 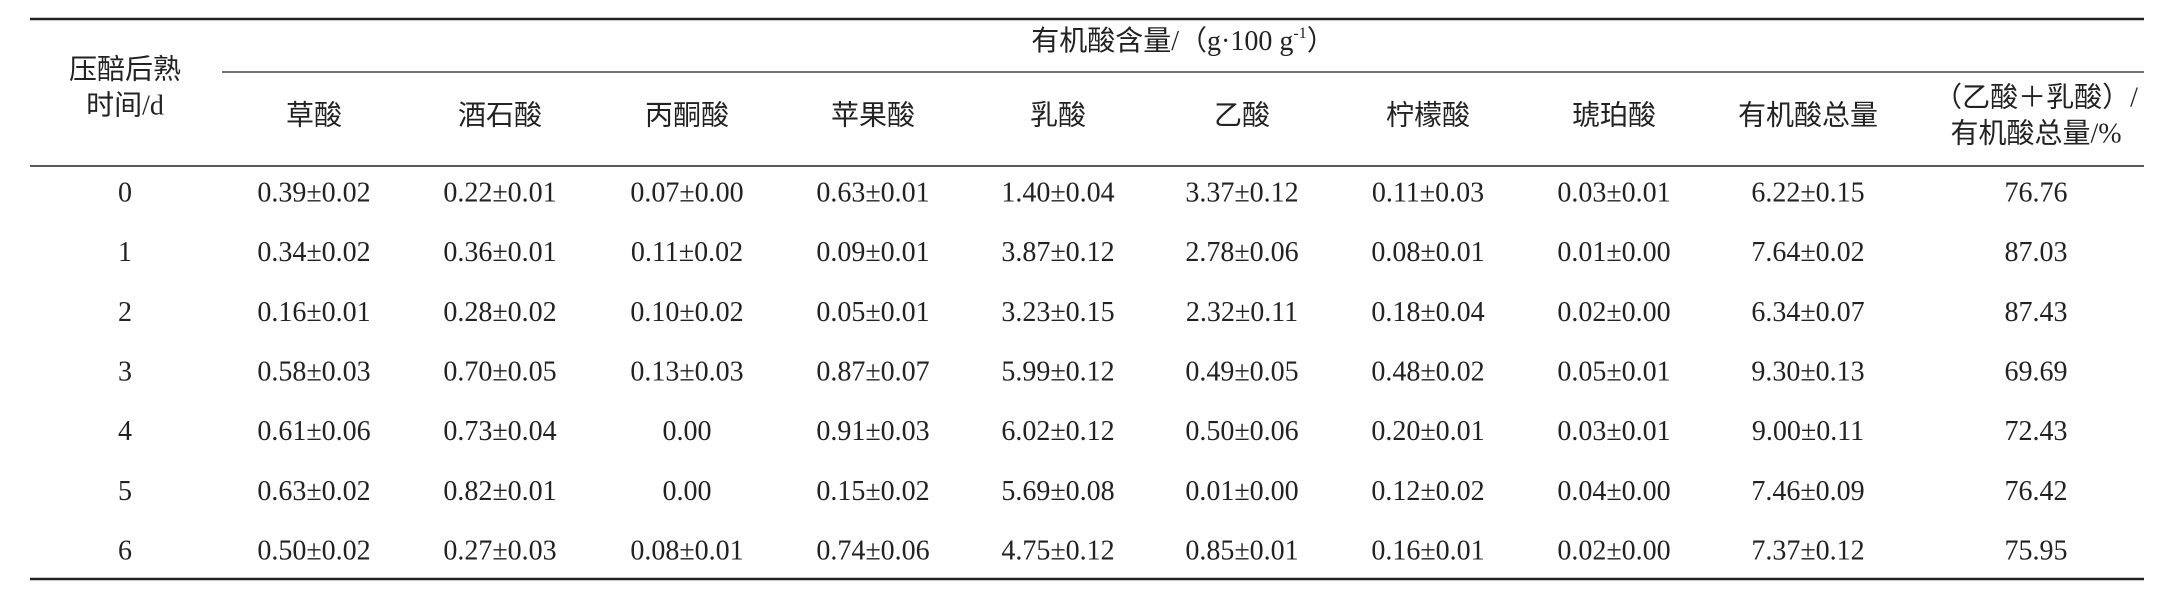 I want to click on cell: 87.03, so click(x=2036, y=252).